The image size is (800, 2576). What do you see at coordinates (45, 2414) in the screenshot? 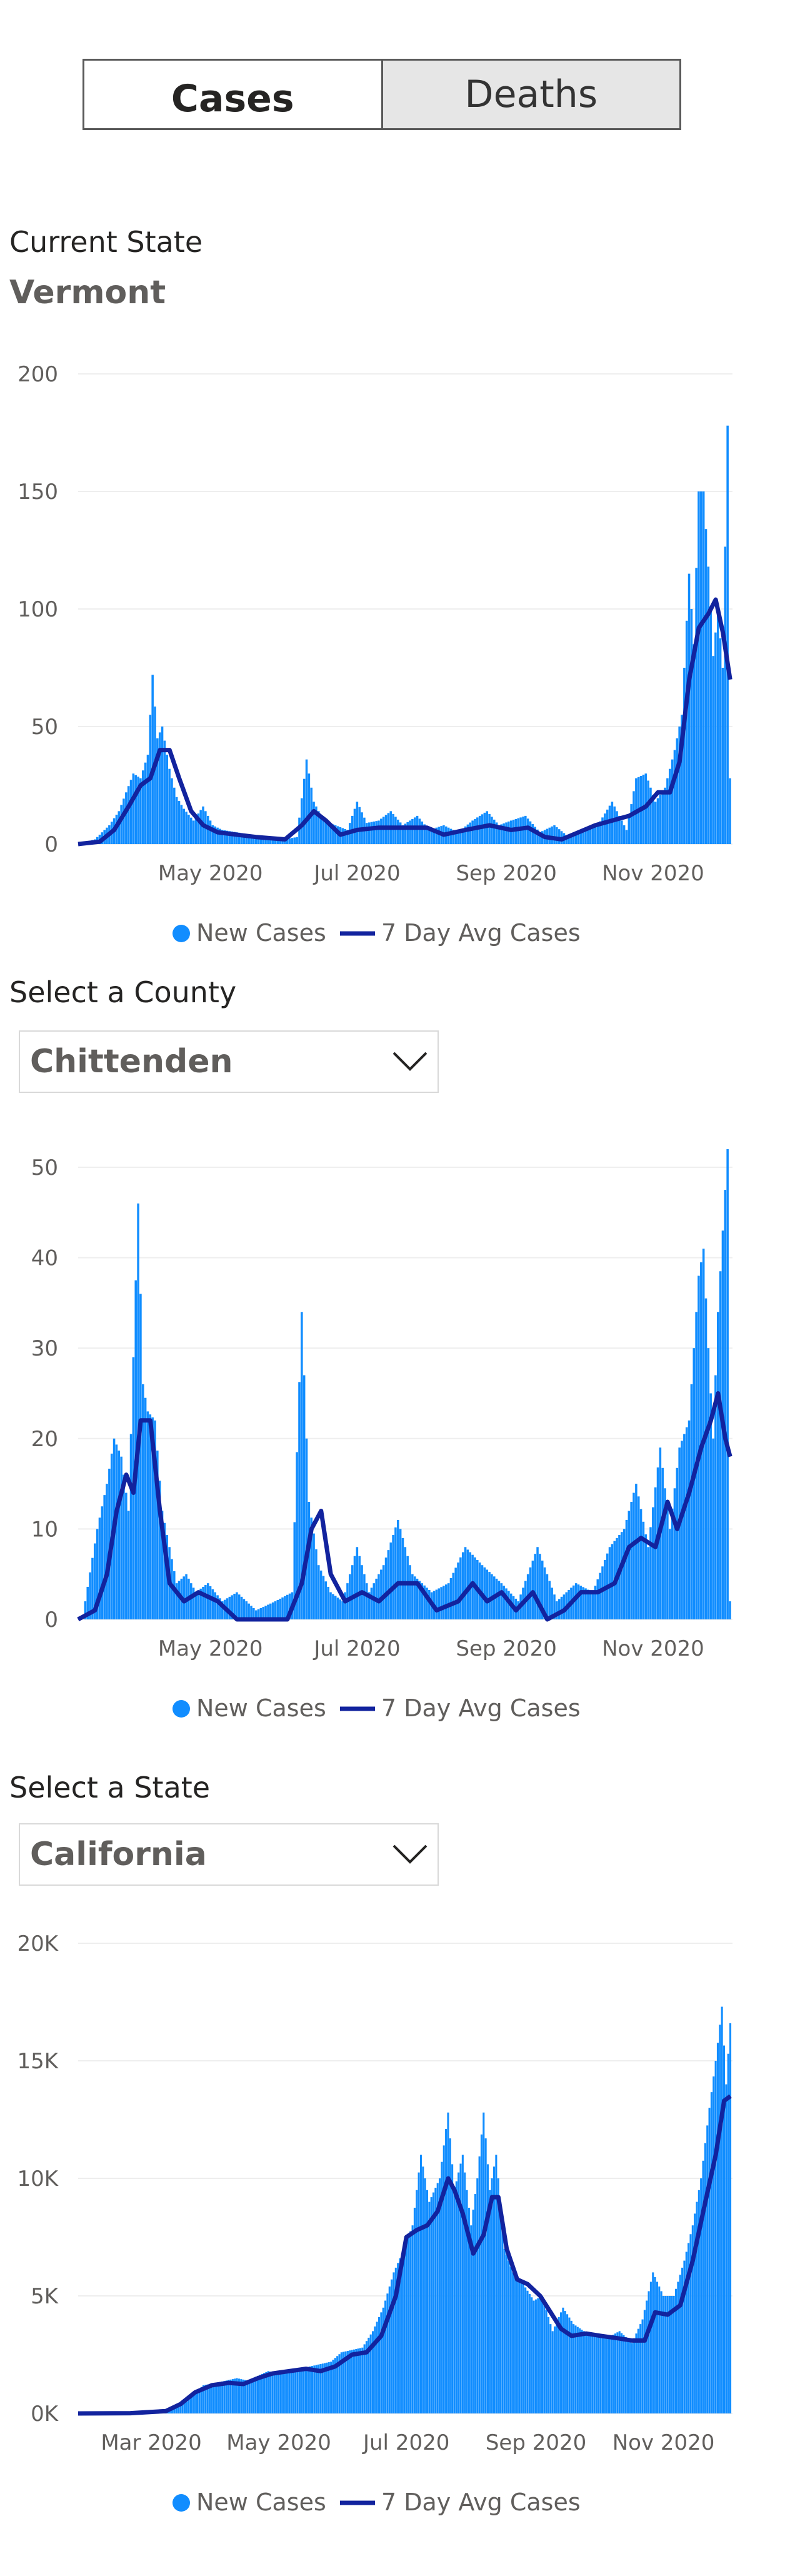
I see `y-tick-label: 0K` at bounding box center [45, 2414].